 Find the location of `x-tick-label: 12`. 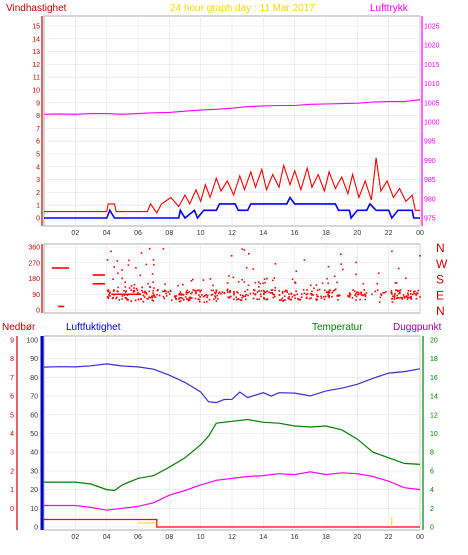

x-tick-label: 12 is located at coordinates (232, 537).